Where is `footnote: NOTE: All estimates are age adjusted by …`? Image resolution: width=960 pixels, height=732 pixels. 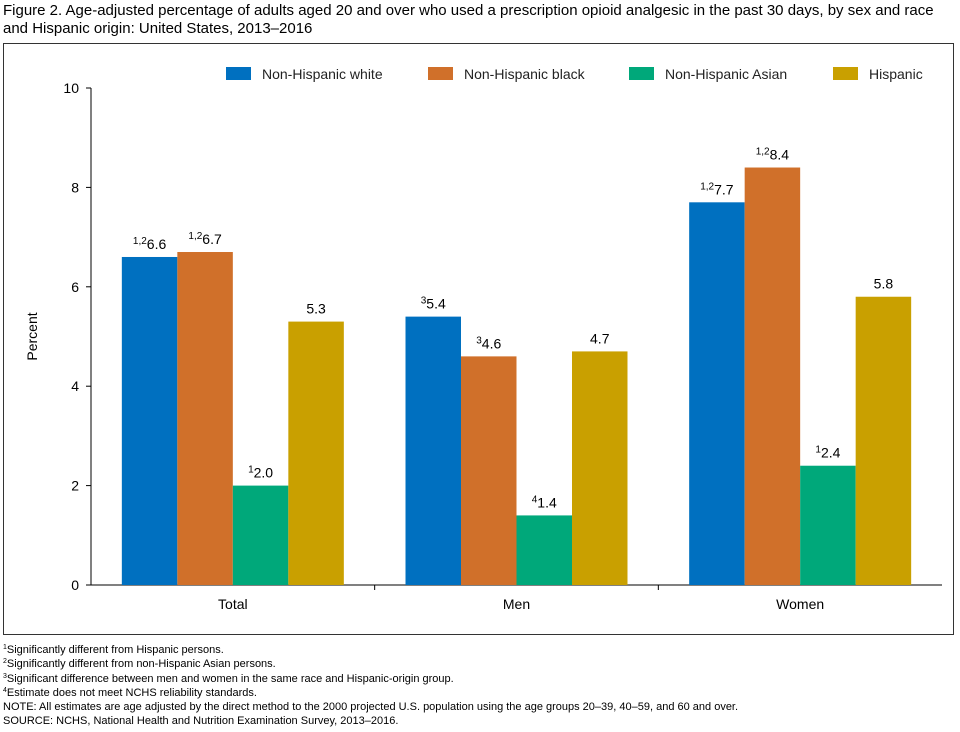
footnote: NOTE: All estimates are age adjusted by … is located at coordinates (370, 707).